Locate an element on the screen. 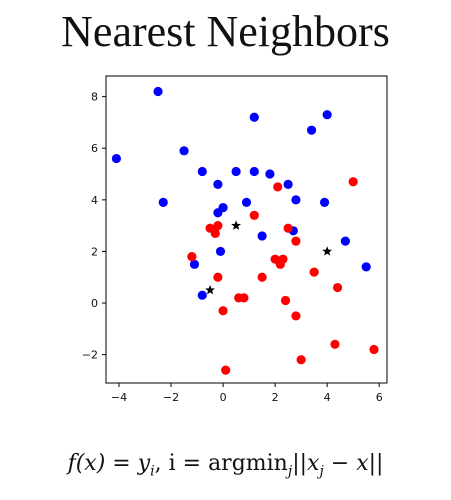 This screenshot has width=451, height=500. x-tick-label: 0 is located at coordinates (223, 397).